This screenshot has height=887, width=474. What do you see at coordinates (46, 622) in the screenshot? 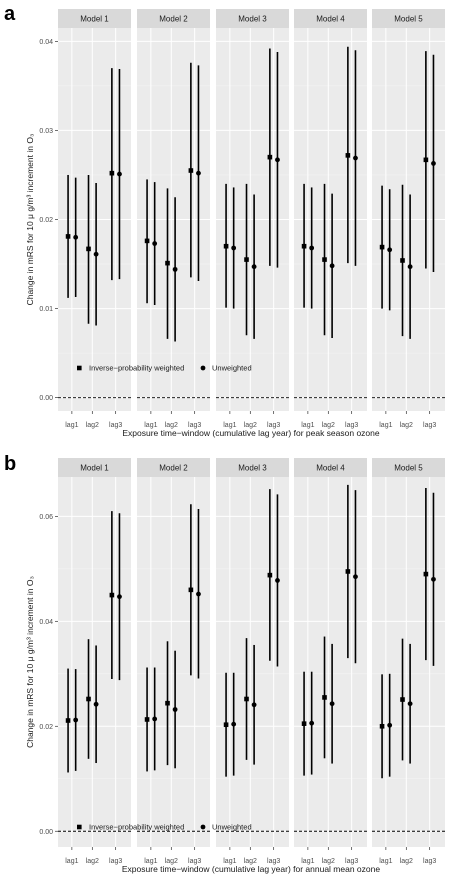
I see `y-tick-label: 0.04` at bounding box center [46, 622].